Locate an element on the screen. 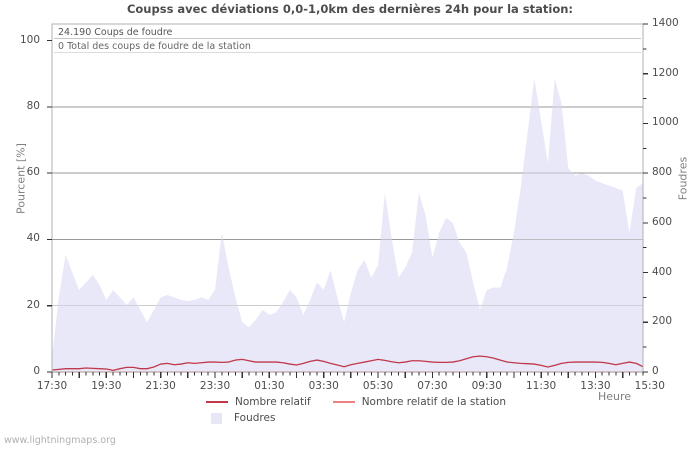 The image size is (700, 450). legend-item-nombre-relatif-station: Nombre relatif de la station is located at coordinates (419, 402).